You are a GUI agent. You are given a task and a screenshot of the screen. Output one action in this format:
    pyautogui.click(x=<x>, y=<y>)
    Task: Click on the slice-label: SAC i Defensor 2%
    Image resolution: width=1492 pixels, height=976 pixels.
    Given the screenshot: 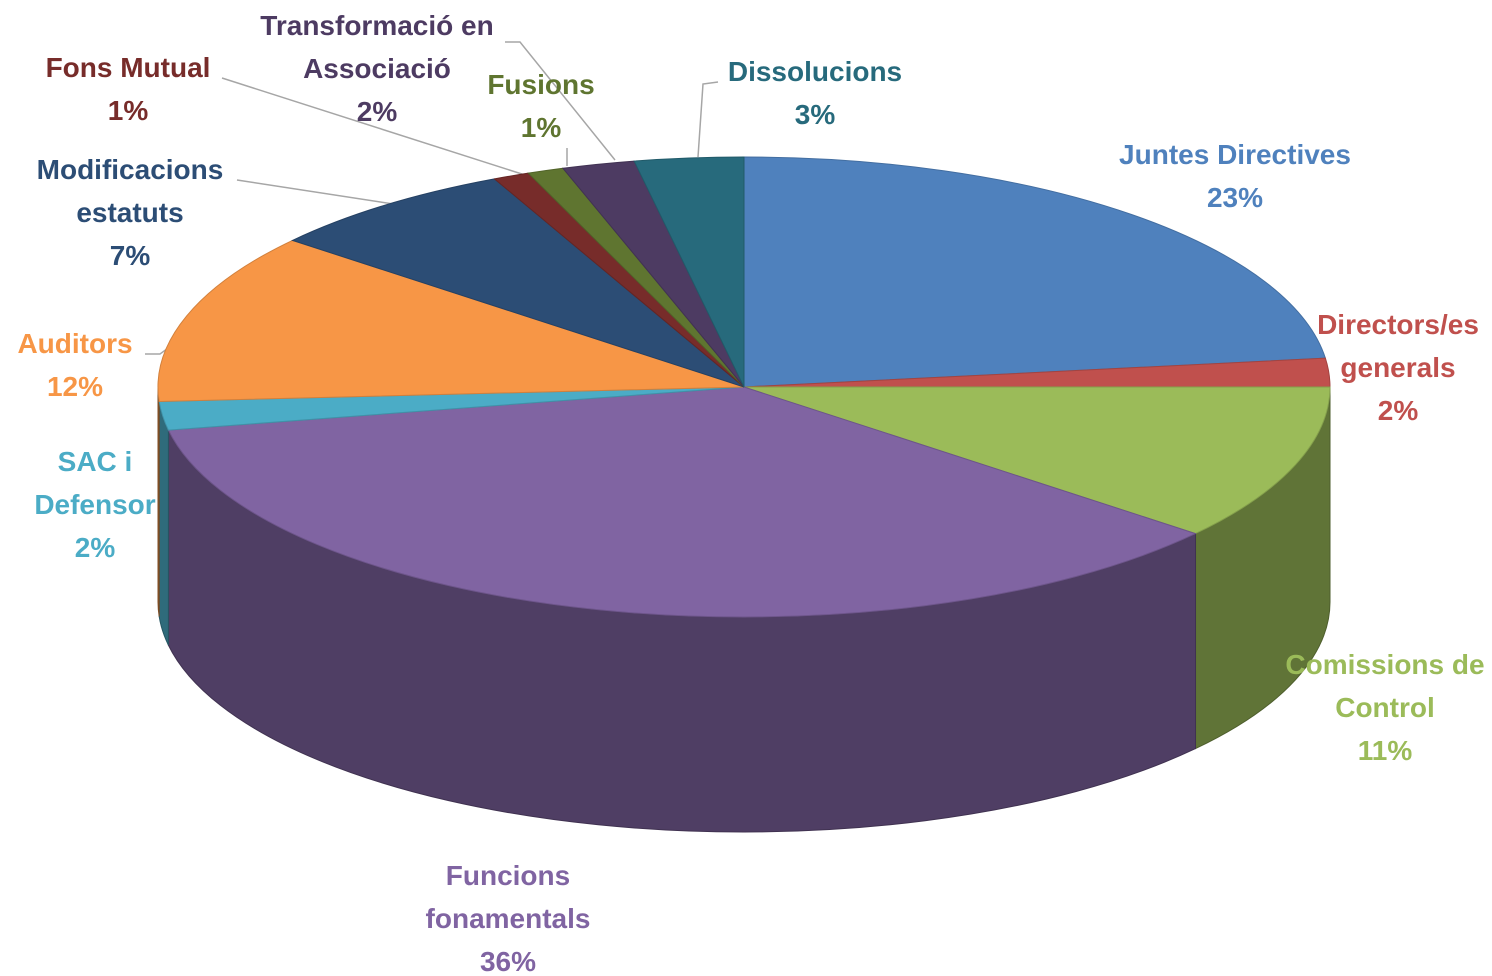 What is the action you would take?
    pyautogui.click(x=95, y=504)
    